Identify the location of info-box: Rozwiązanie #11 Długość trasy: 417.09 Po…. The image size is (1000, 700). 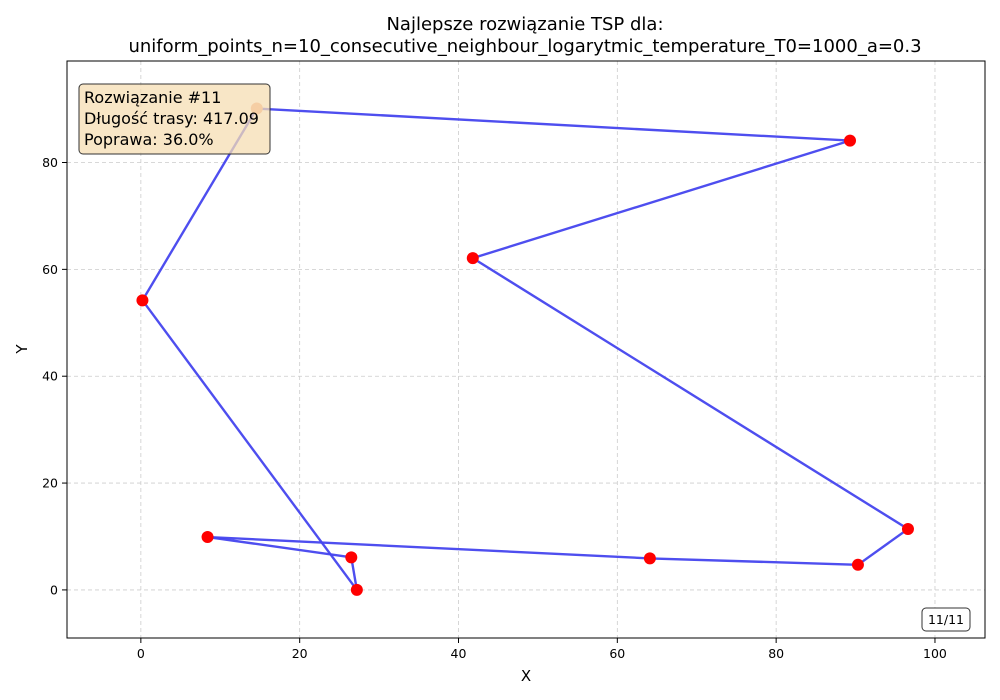
(174, 119).